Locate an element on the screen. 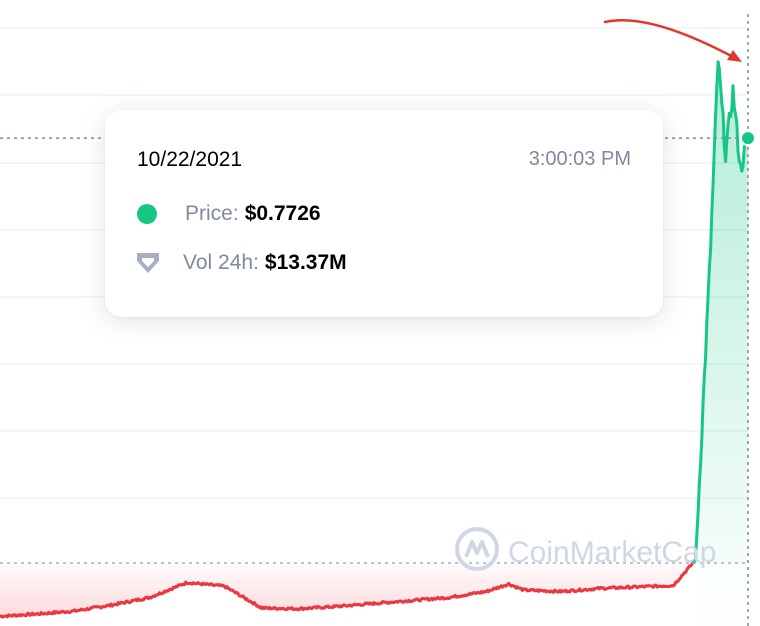 The height and width of the screenshot is (626, 760). red-arrow-icon is located at coordinates (670, 39).